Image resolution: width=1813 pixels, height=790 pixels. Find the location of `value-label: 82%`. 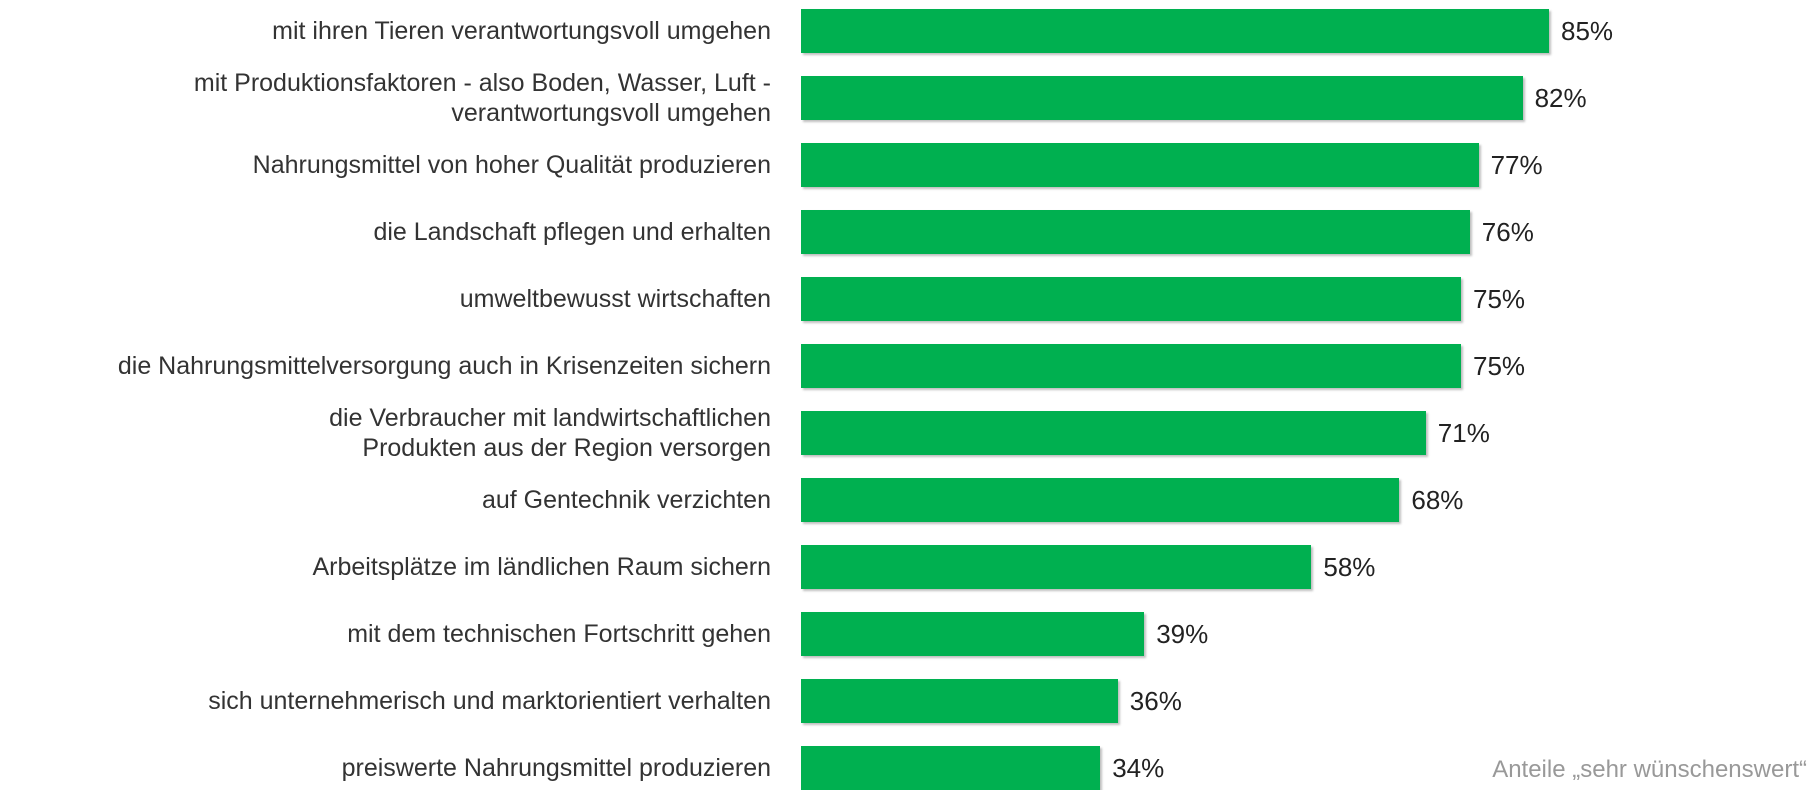

value-label: 82% is located at coordinates (1560, 97).